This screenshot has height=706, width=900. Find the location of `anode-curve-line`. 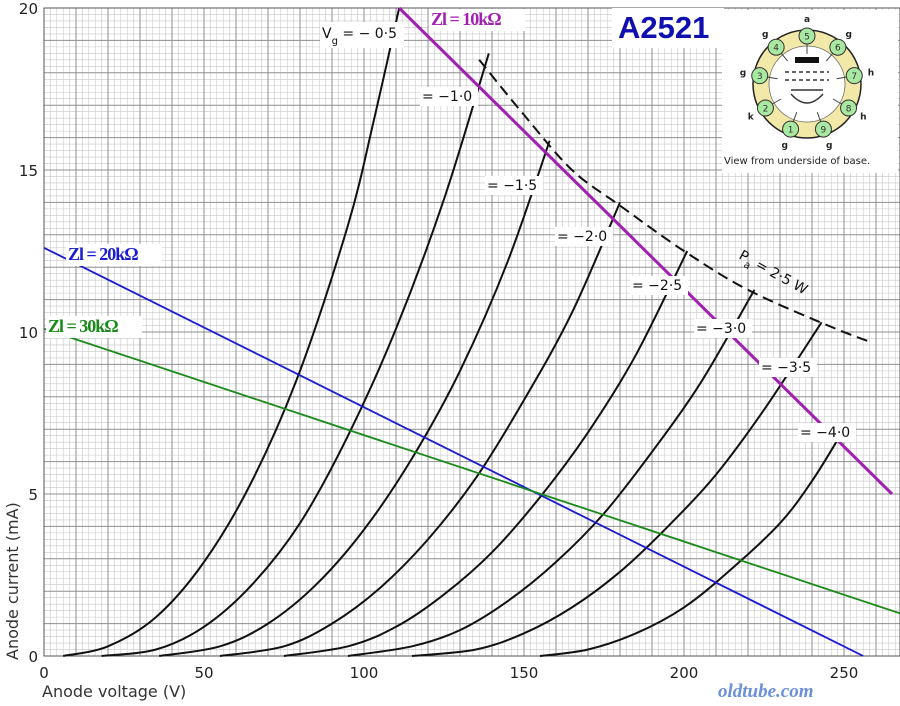

anode-curve-line is located at coordinates (692, 542).